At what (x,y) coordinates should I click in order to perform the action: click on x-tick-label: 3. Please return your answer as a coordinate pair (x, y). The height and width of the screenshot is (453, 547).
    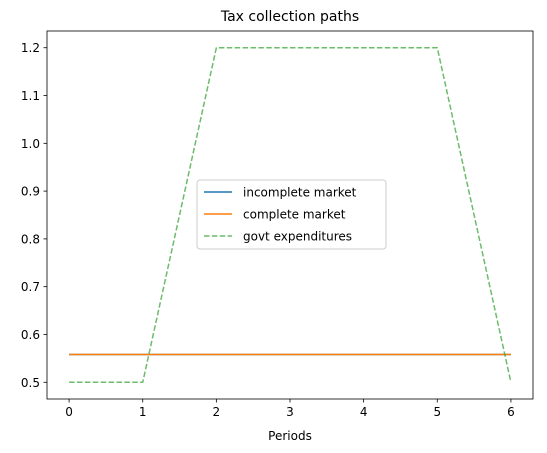
    Looking at the image, I should click on (290, 412).